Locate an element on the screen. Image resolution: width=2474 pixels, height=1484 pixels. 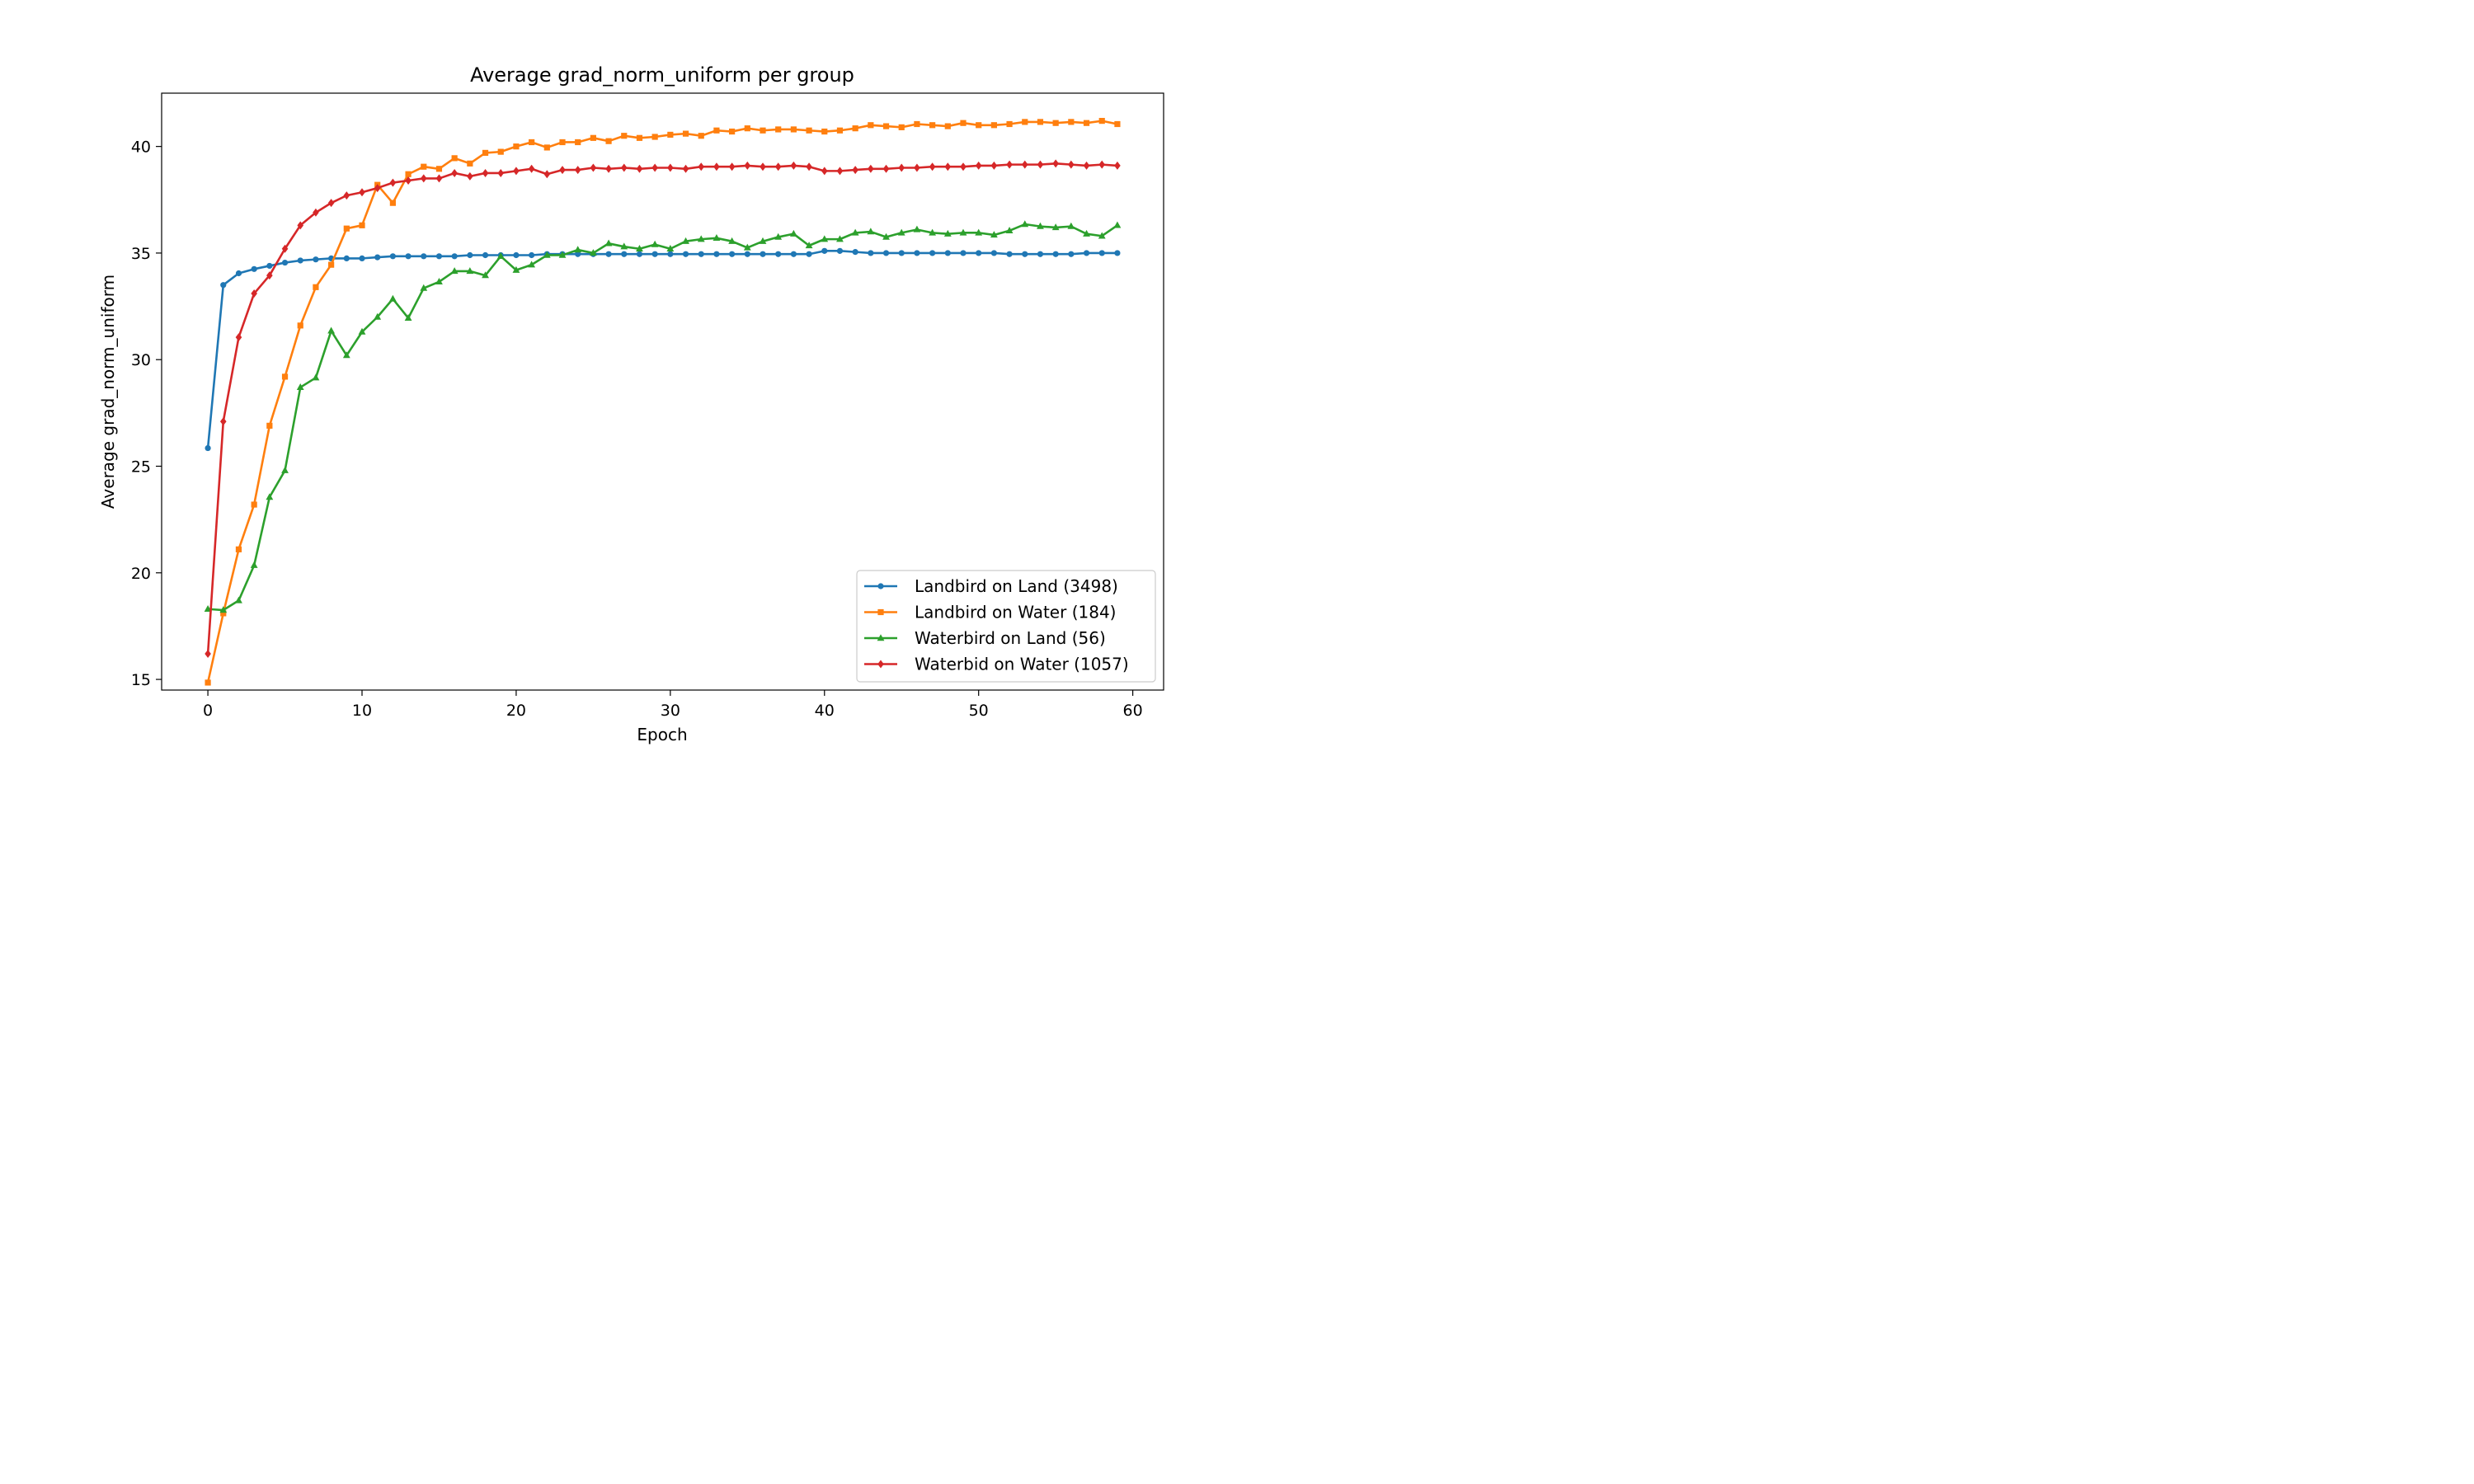
y-axis-label: Average grad_norm_uniform is located at coordinates (108, 392).